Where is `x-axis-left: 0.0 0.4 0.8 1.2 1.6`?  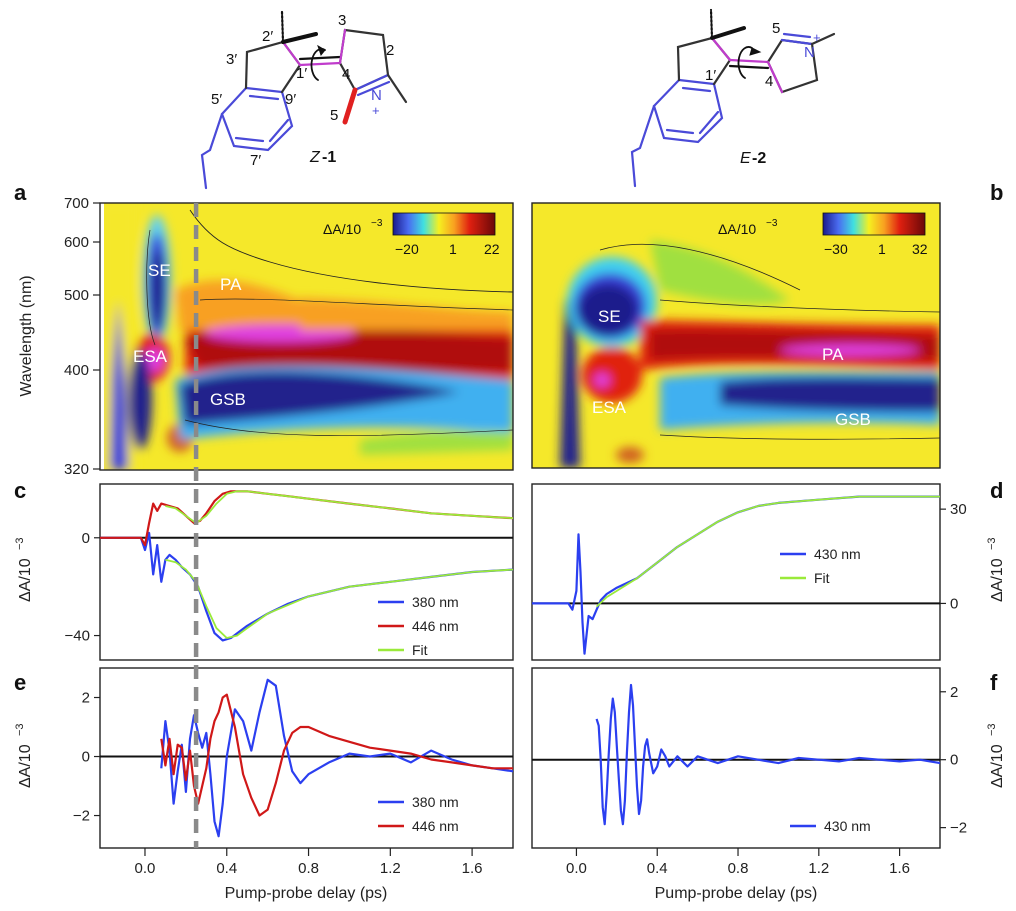
x-axis-left: 0.0 0.4 0.8 1.2 1.6 is located at coordinates (309, 862).